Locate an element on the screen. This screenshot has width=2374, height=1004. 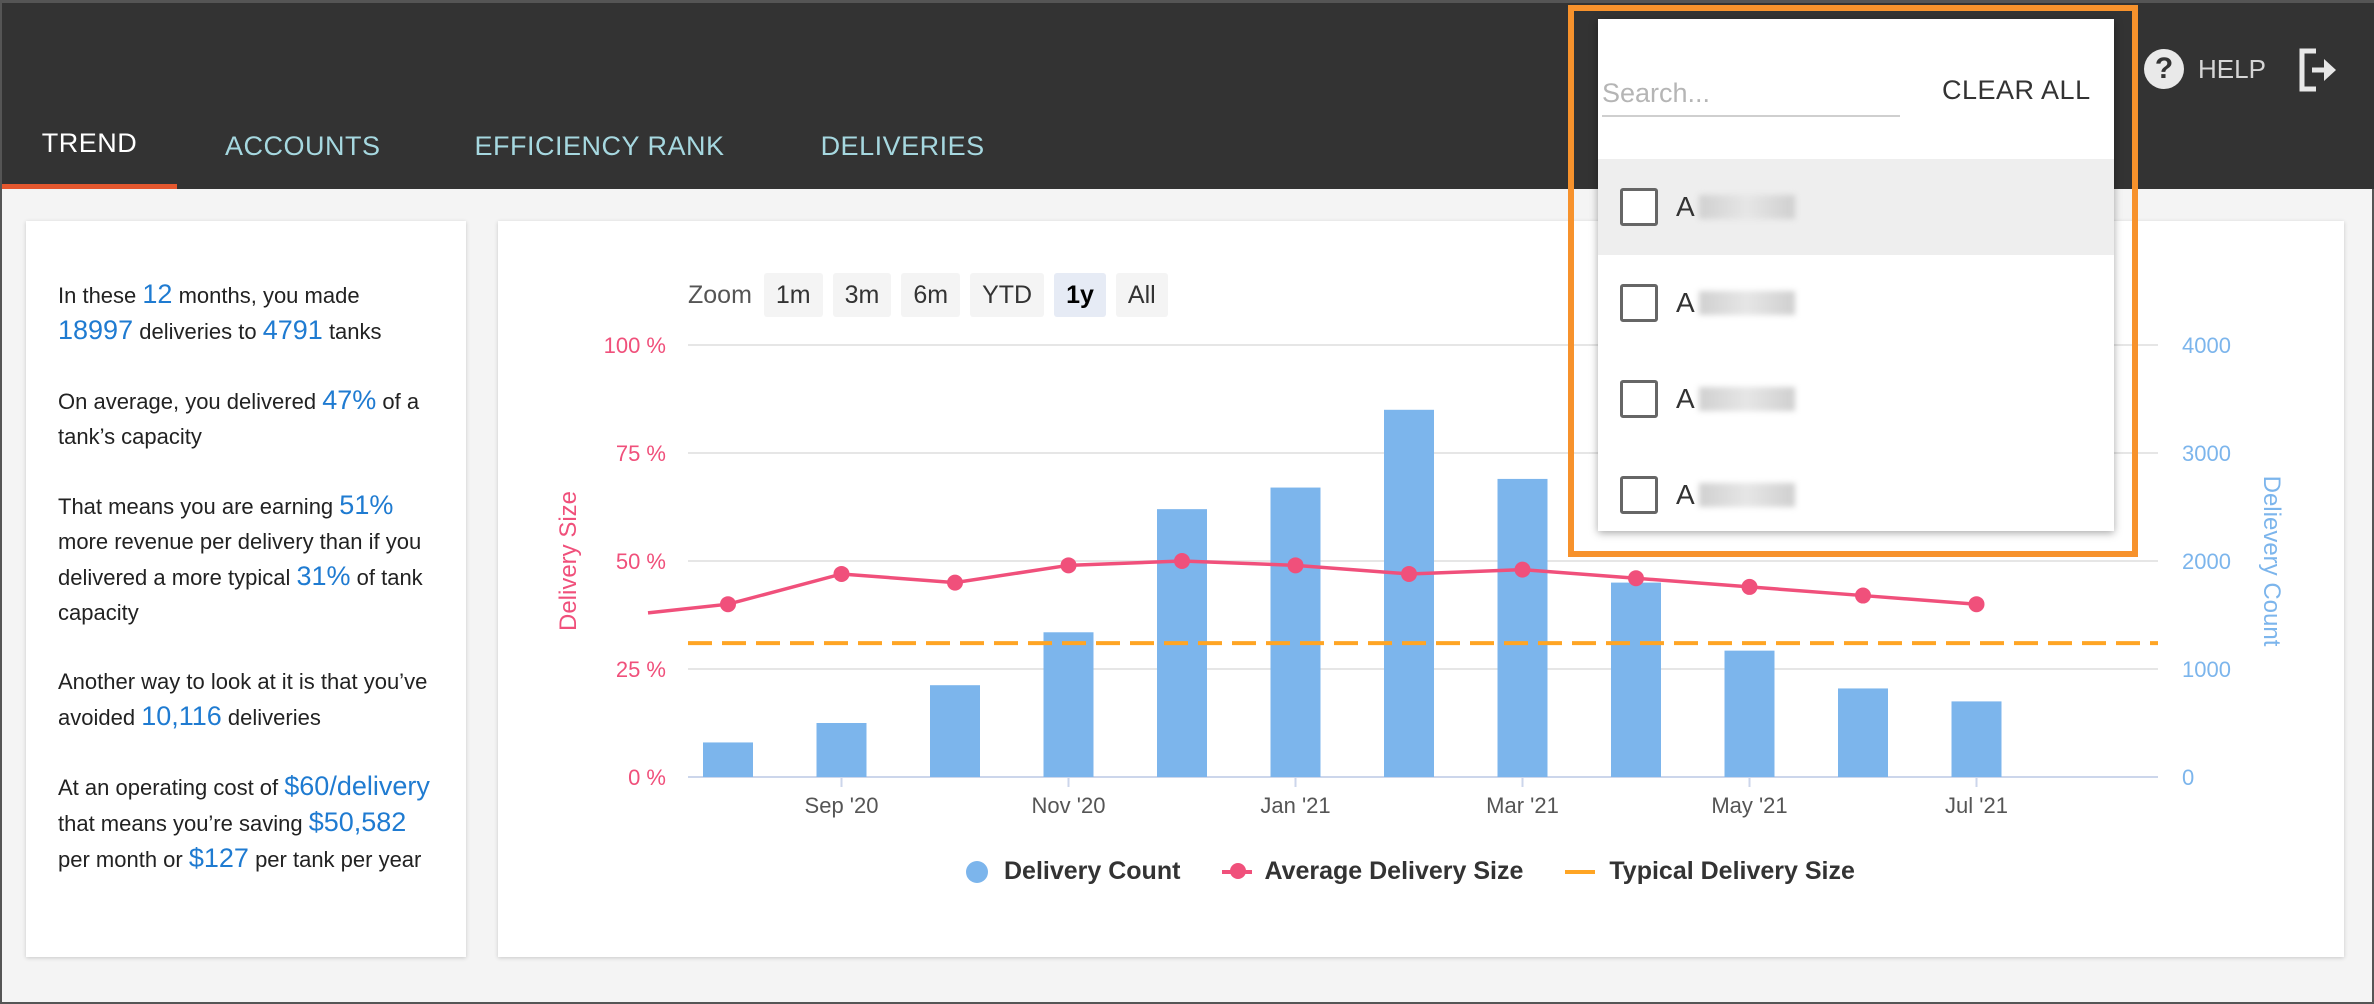
zoom-controls: Zoom 1m 3m 6m YTD 1y All is located at coordinates (933, 295).